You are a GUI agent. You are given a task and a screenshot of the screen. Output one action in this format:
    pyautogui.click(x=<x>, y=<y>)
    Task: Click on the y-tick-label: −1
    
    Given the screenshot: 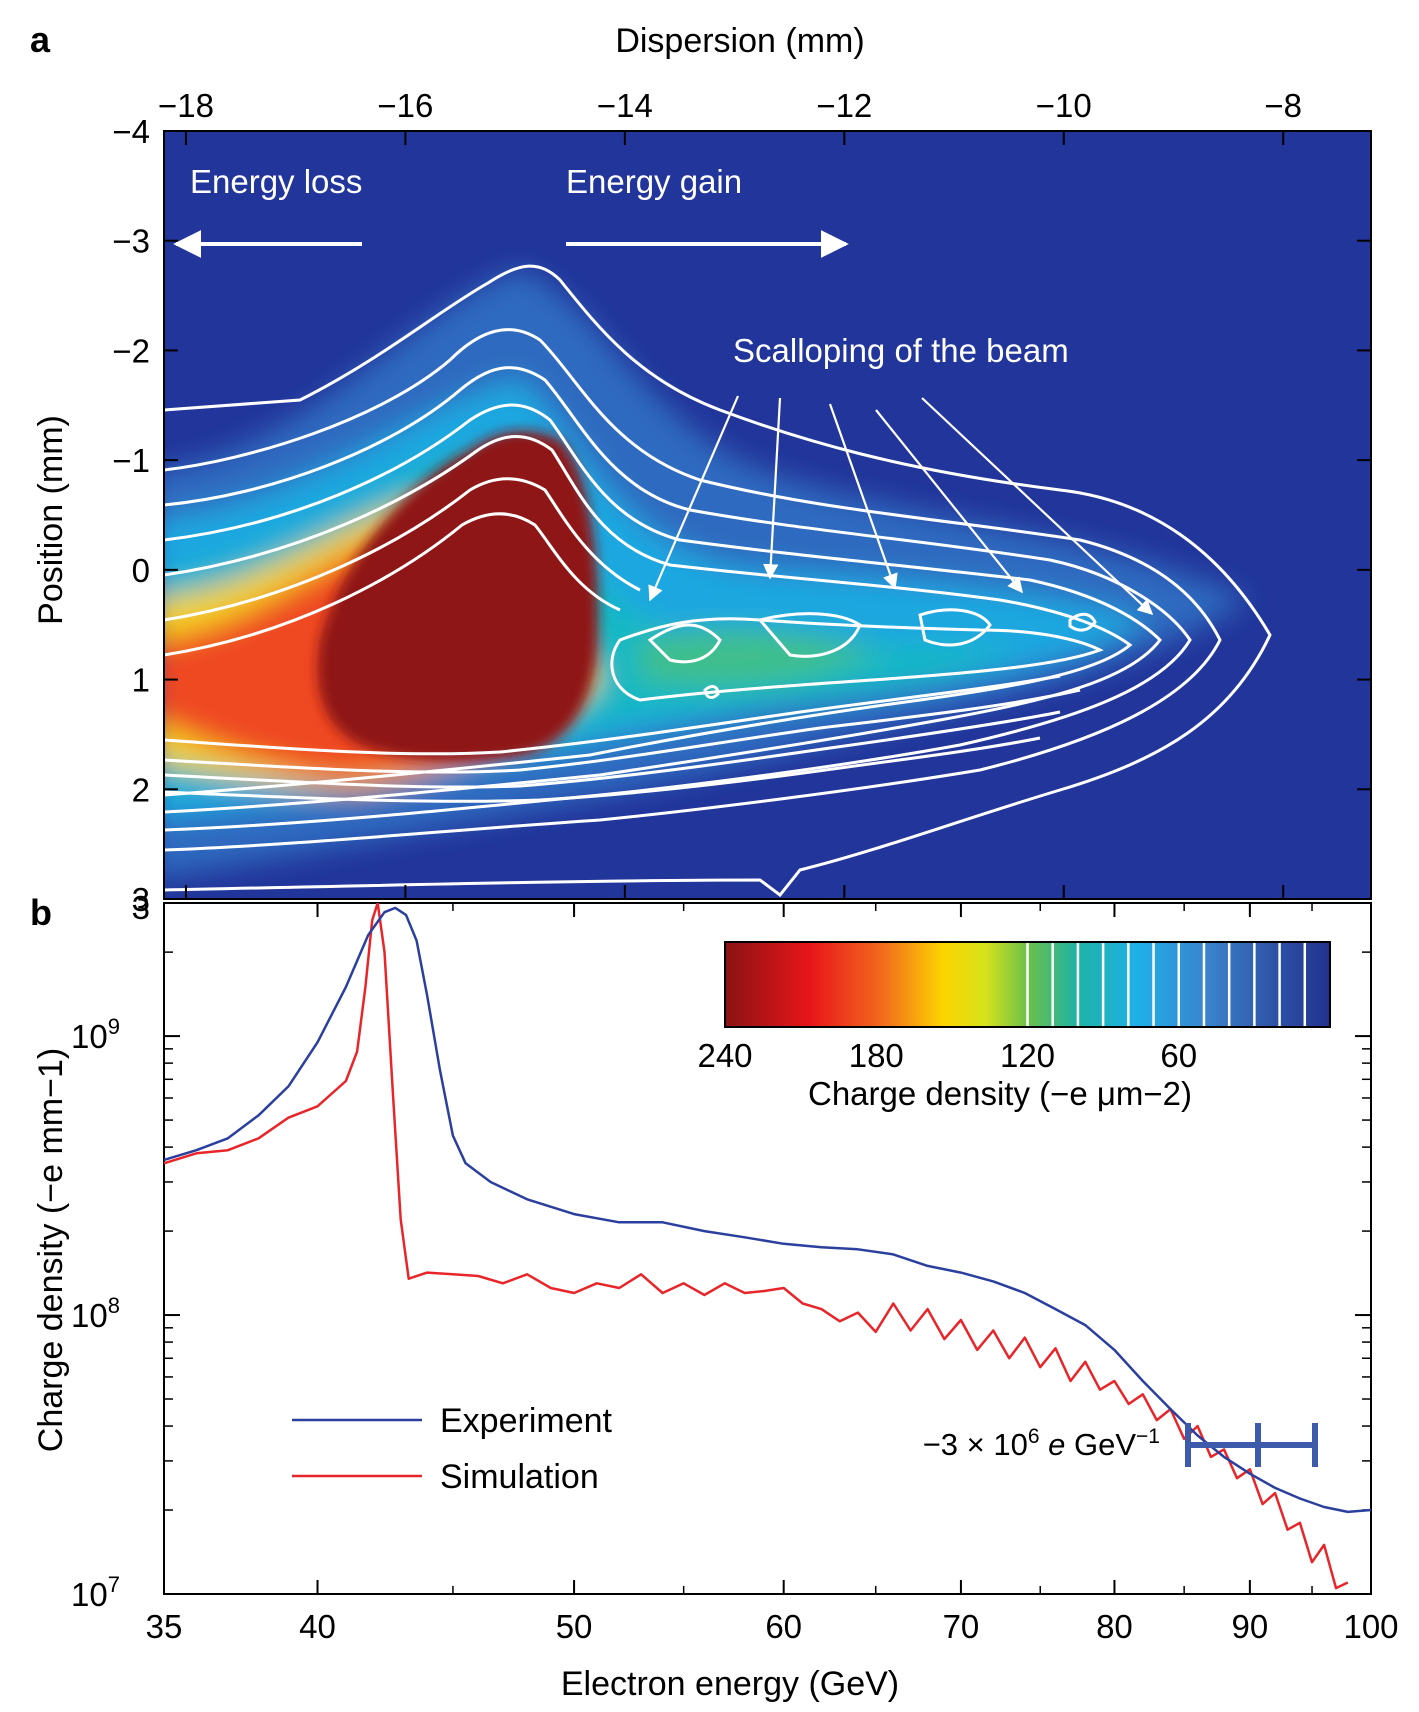 What is the action you would take?
    pyautogui.click(x=131, y=460)
    